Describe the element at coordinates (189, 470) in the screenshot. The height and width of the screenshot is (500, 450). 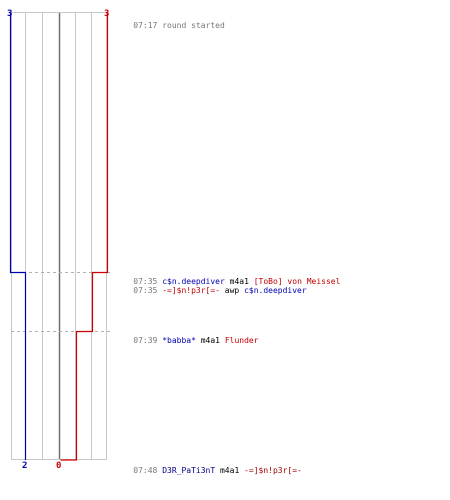
I see `killer-name: D3R_PaTi3nT` at that location.